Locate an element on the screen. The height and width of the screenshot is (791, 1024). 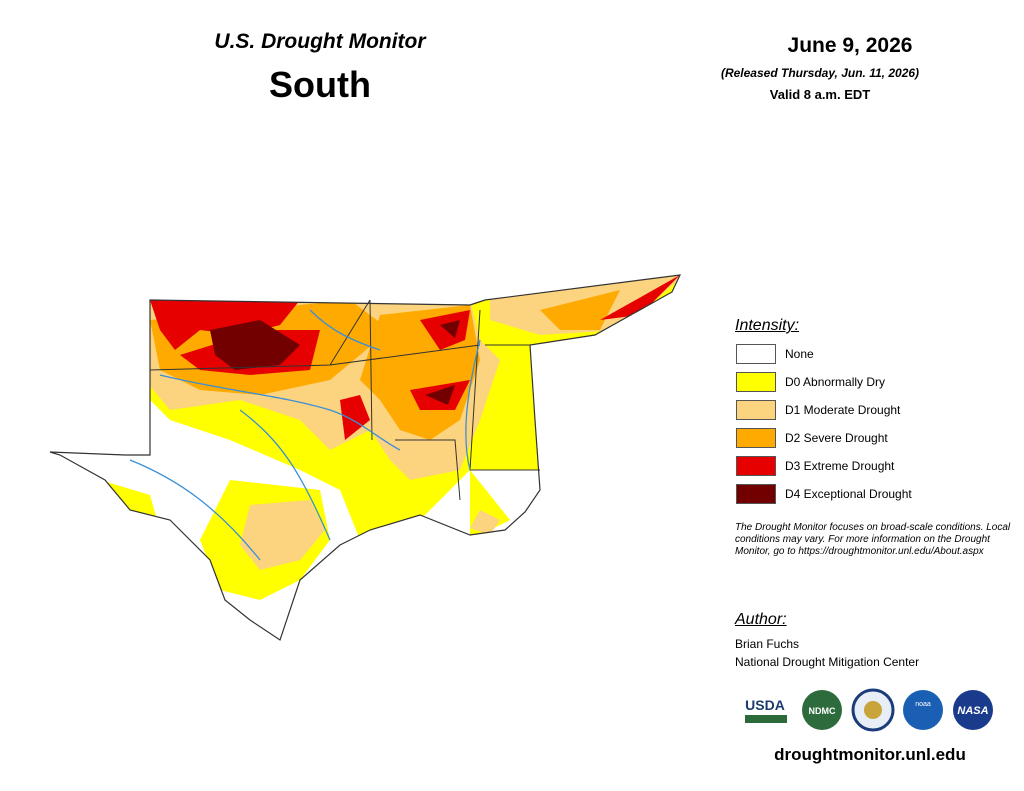
legend-label: D1 Moderate Drought is located at coordinates (843, 410).